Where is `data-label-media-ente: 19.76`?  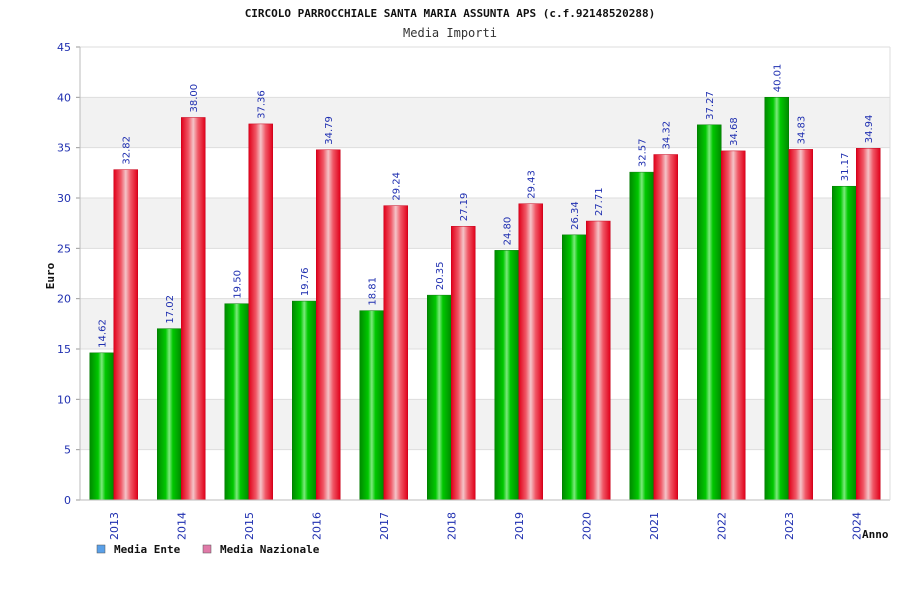 data-label-media-ente: 19.76 is located at coordinates (305, 281).